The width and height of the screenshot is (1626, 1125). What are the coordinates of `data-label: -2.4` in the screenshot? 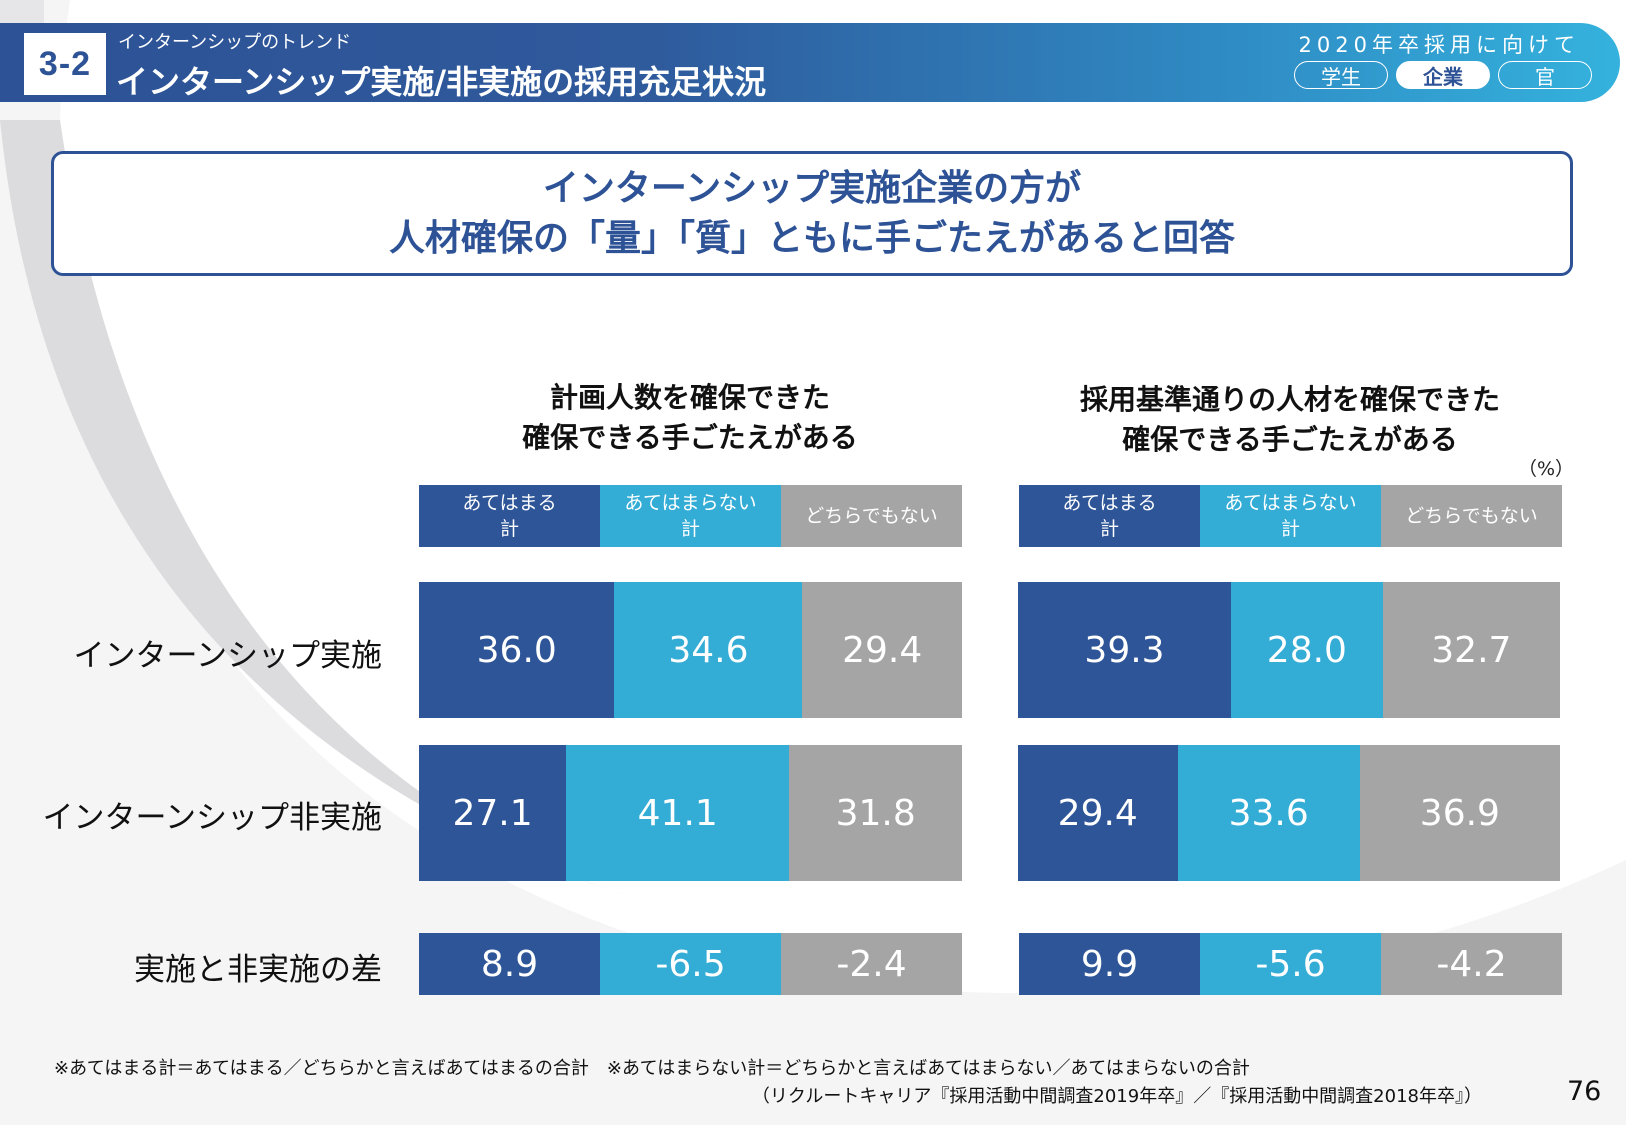 It's located at (871, 964).